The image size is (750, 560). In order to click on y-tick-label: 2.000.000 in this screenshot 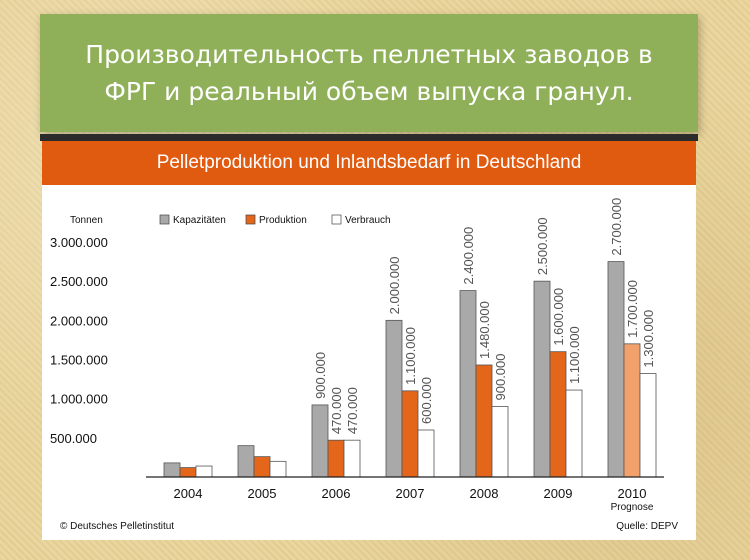, I will do `click(79, 320)`.